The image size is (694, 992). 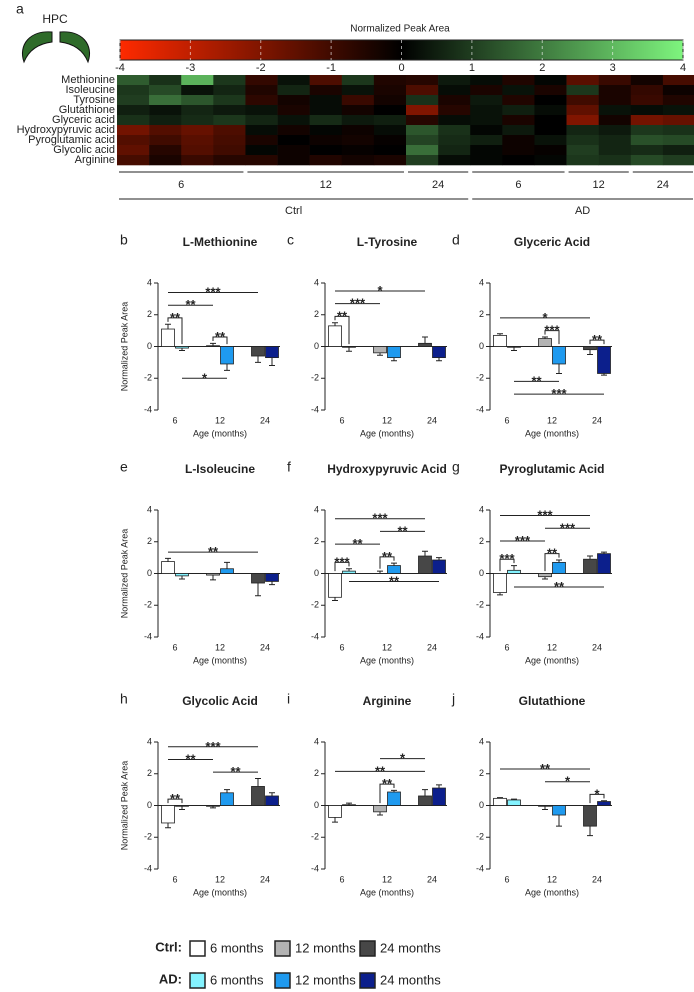 What do you see at coordinates (683, 68) in the screenshot?
I see `colorbar-tick-label: 4` at bounding box center [683, 68].